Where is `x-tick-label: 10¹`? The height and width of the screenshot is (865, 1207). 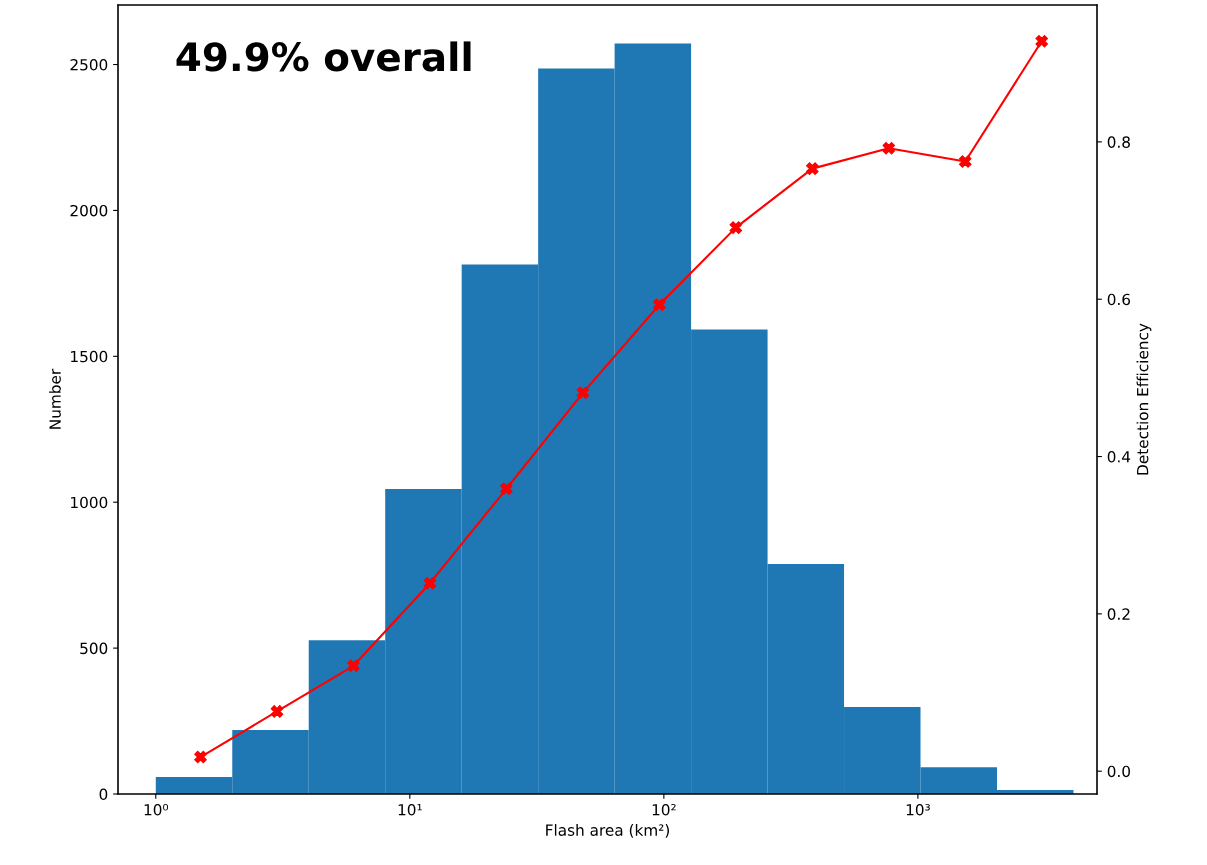 x-tick-label: 10¹ is located at coordinates (410, 809).